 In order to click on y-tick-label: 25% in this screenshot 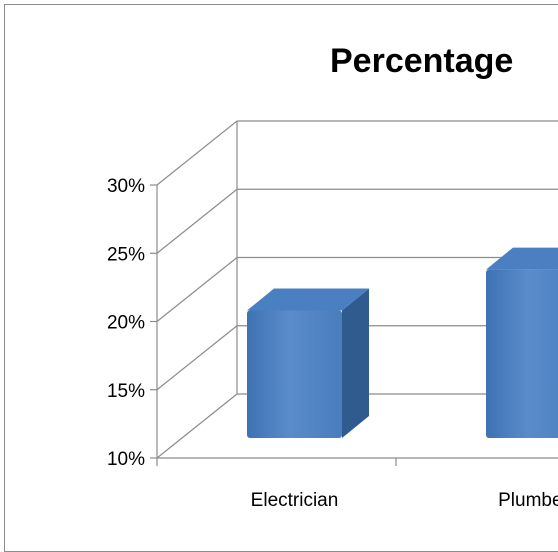, I will do `click(126, 254)`.